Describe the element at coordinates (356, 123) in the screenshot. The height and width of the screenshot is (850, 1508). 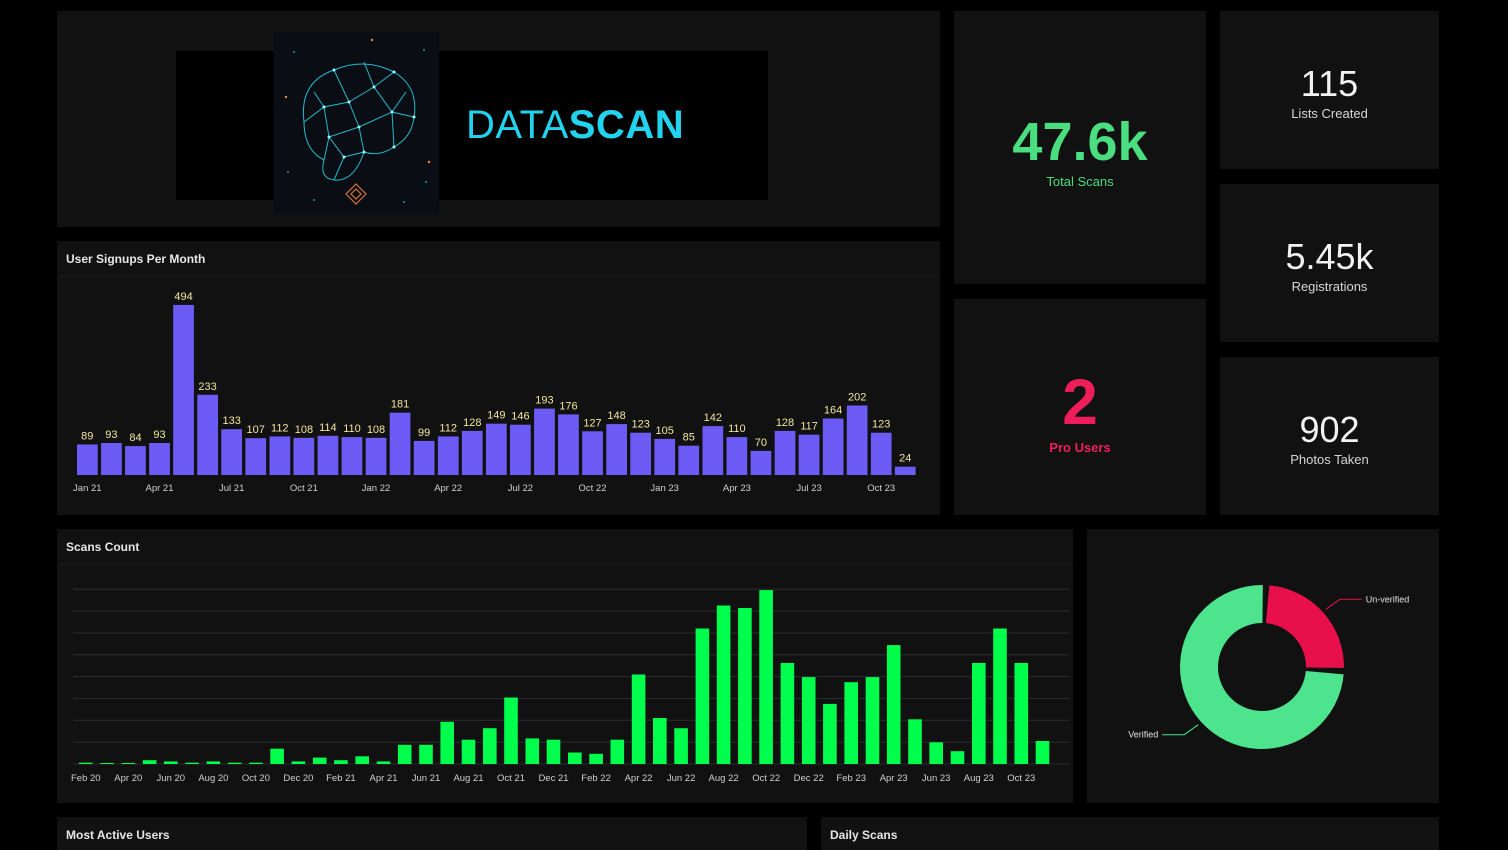
I see `brain-logo-image` at that location.